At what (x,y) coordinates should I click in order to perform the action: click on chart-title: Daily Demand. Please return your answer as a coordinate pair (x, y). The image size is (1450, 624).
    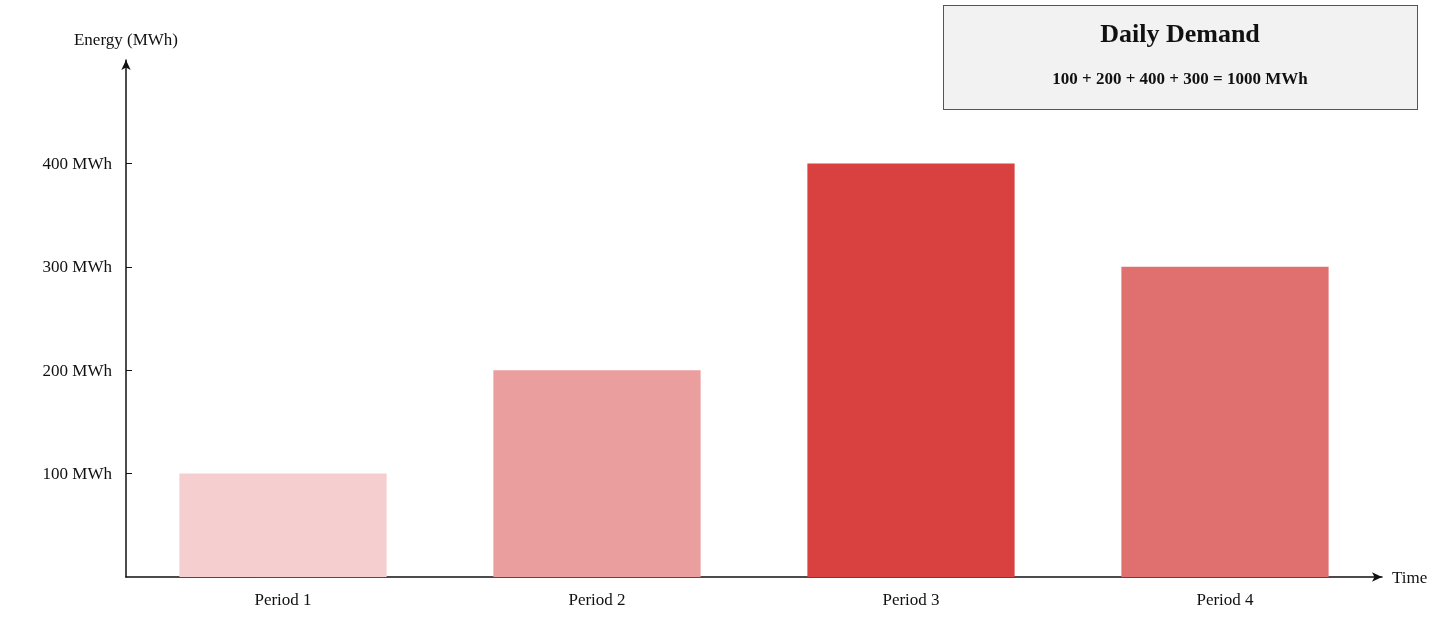
    Looking at the image, I should click on (1180, 33).